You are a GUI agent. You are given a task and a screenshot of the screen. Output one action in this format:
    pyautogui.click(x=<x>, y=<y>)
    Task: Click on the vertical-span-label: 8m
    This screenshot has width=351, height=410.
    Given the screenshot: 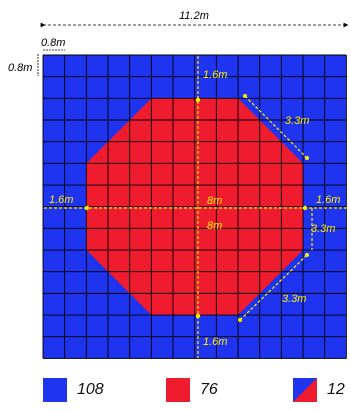 What is the action you would take?
    pyautogui.click(x=214, y=226)
    